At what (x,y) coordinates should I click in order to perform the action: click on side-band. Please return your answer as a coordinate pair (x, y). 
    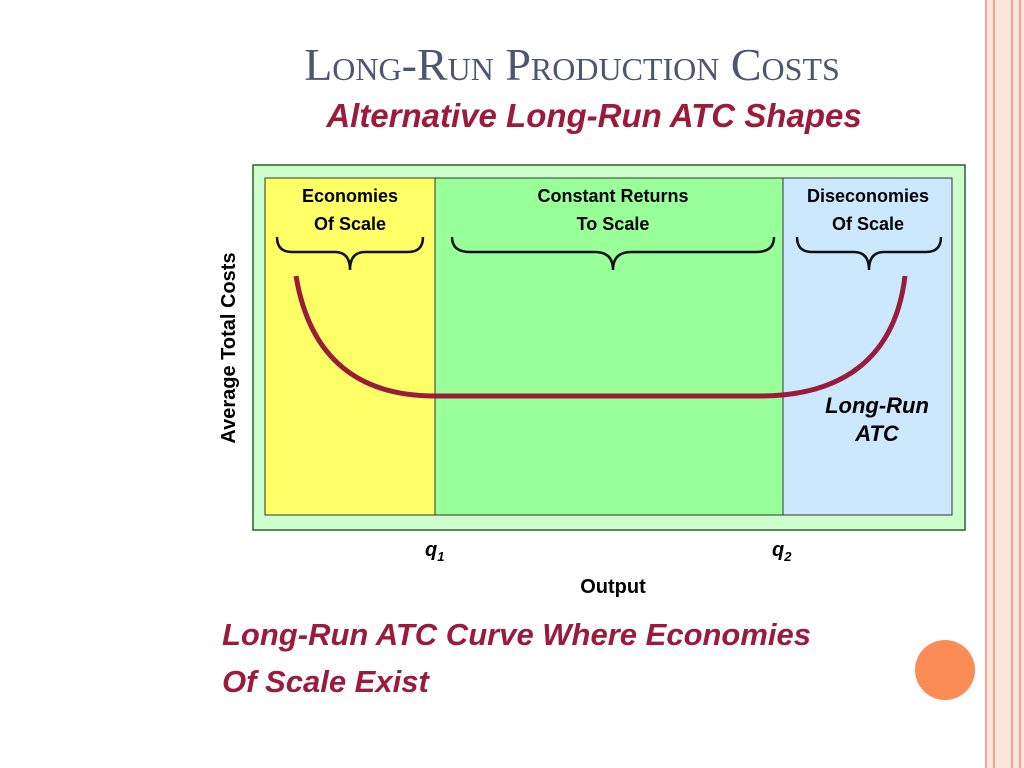
    Looking at the image, I should click on (1005, 384).